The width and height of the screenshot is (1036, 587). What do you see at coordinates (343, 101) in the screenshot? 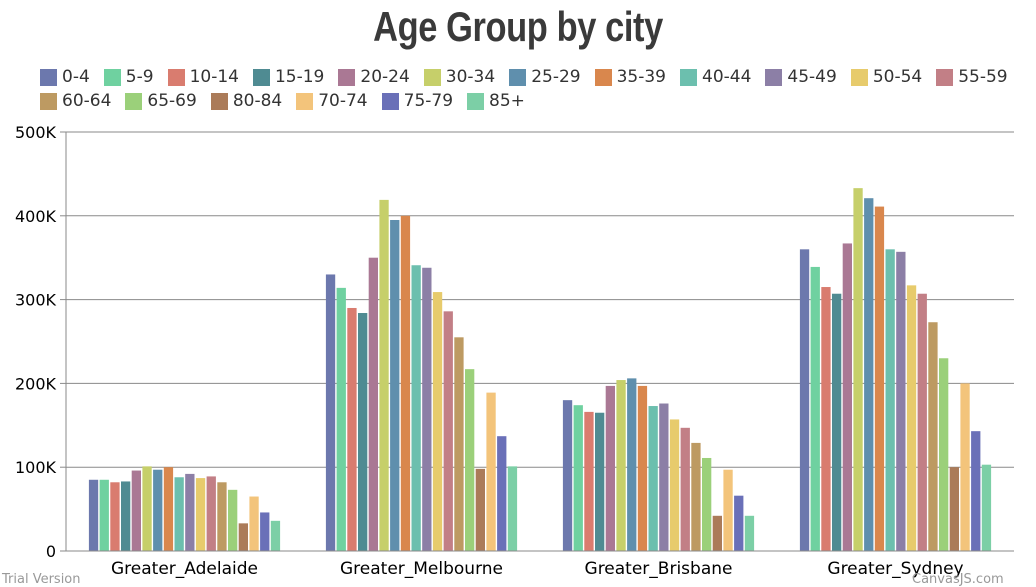
I see `legend-label: 70-74` at bounding box center [343, 101].